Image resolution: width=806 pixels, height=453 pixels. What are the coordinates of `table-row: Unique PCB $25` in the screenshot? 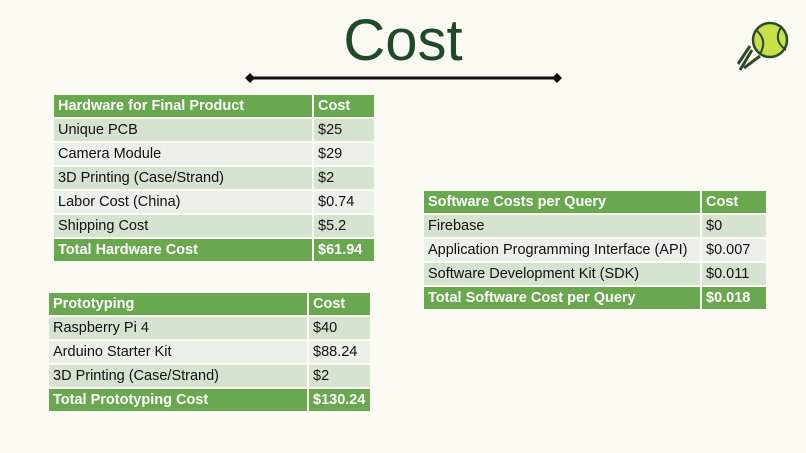 It's located at (214, 130).